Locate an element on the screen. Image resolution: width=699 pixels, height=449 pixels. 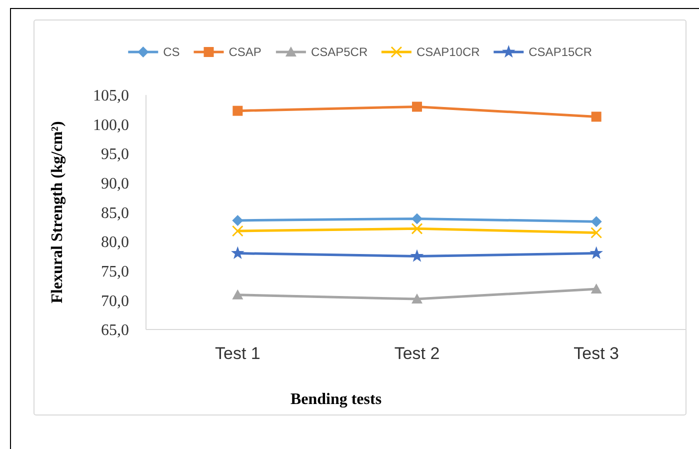
y-axis-title: Flexural Strength (kg/cm²) is located at coordinates (57, 212).